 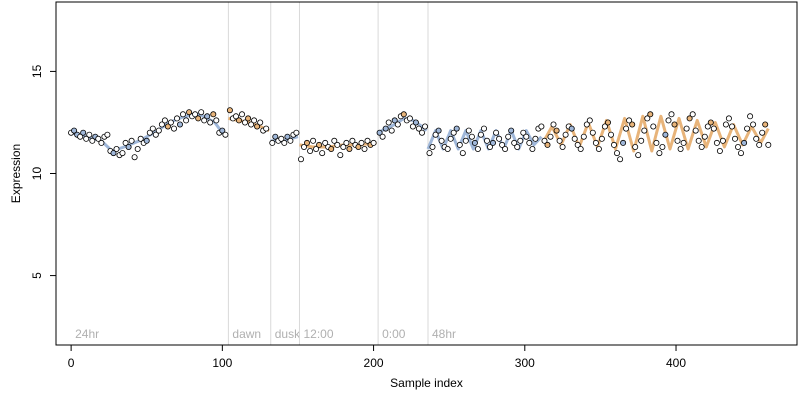 I want to click on x-axis: 0 100 200 300 400, so click(x=377, y=357).